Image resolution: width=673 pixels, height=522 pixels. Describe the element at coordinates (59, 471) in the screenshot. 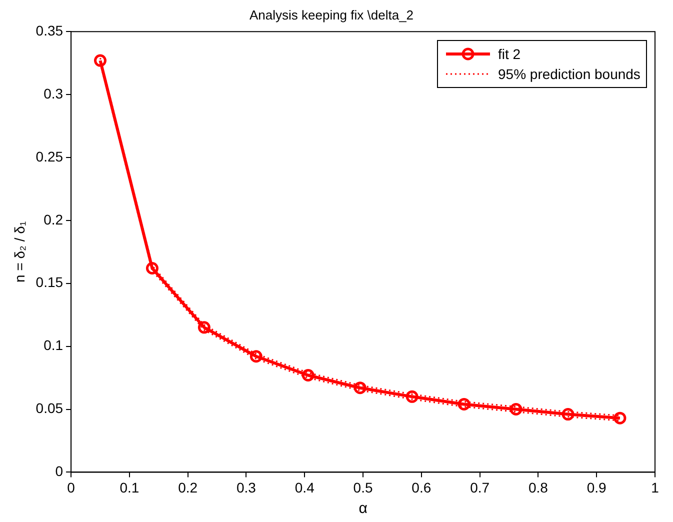

I see `y-tick-label: 0` at that location.